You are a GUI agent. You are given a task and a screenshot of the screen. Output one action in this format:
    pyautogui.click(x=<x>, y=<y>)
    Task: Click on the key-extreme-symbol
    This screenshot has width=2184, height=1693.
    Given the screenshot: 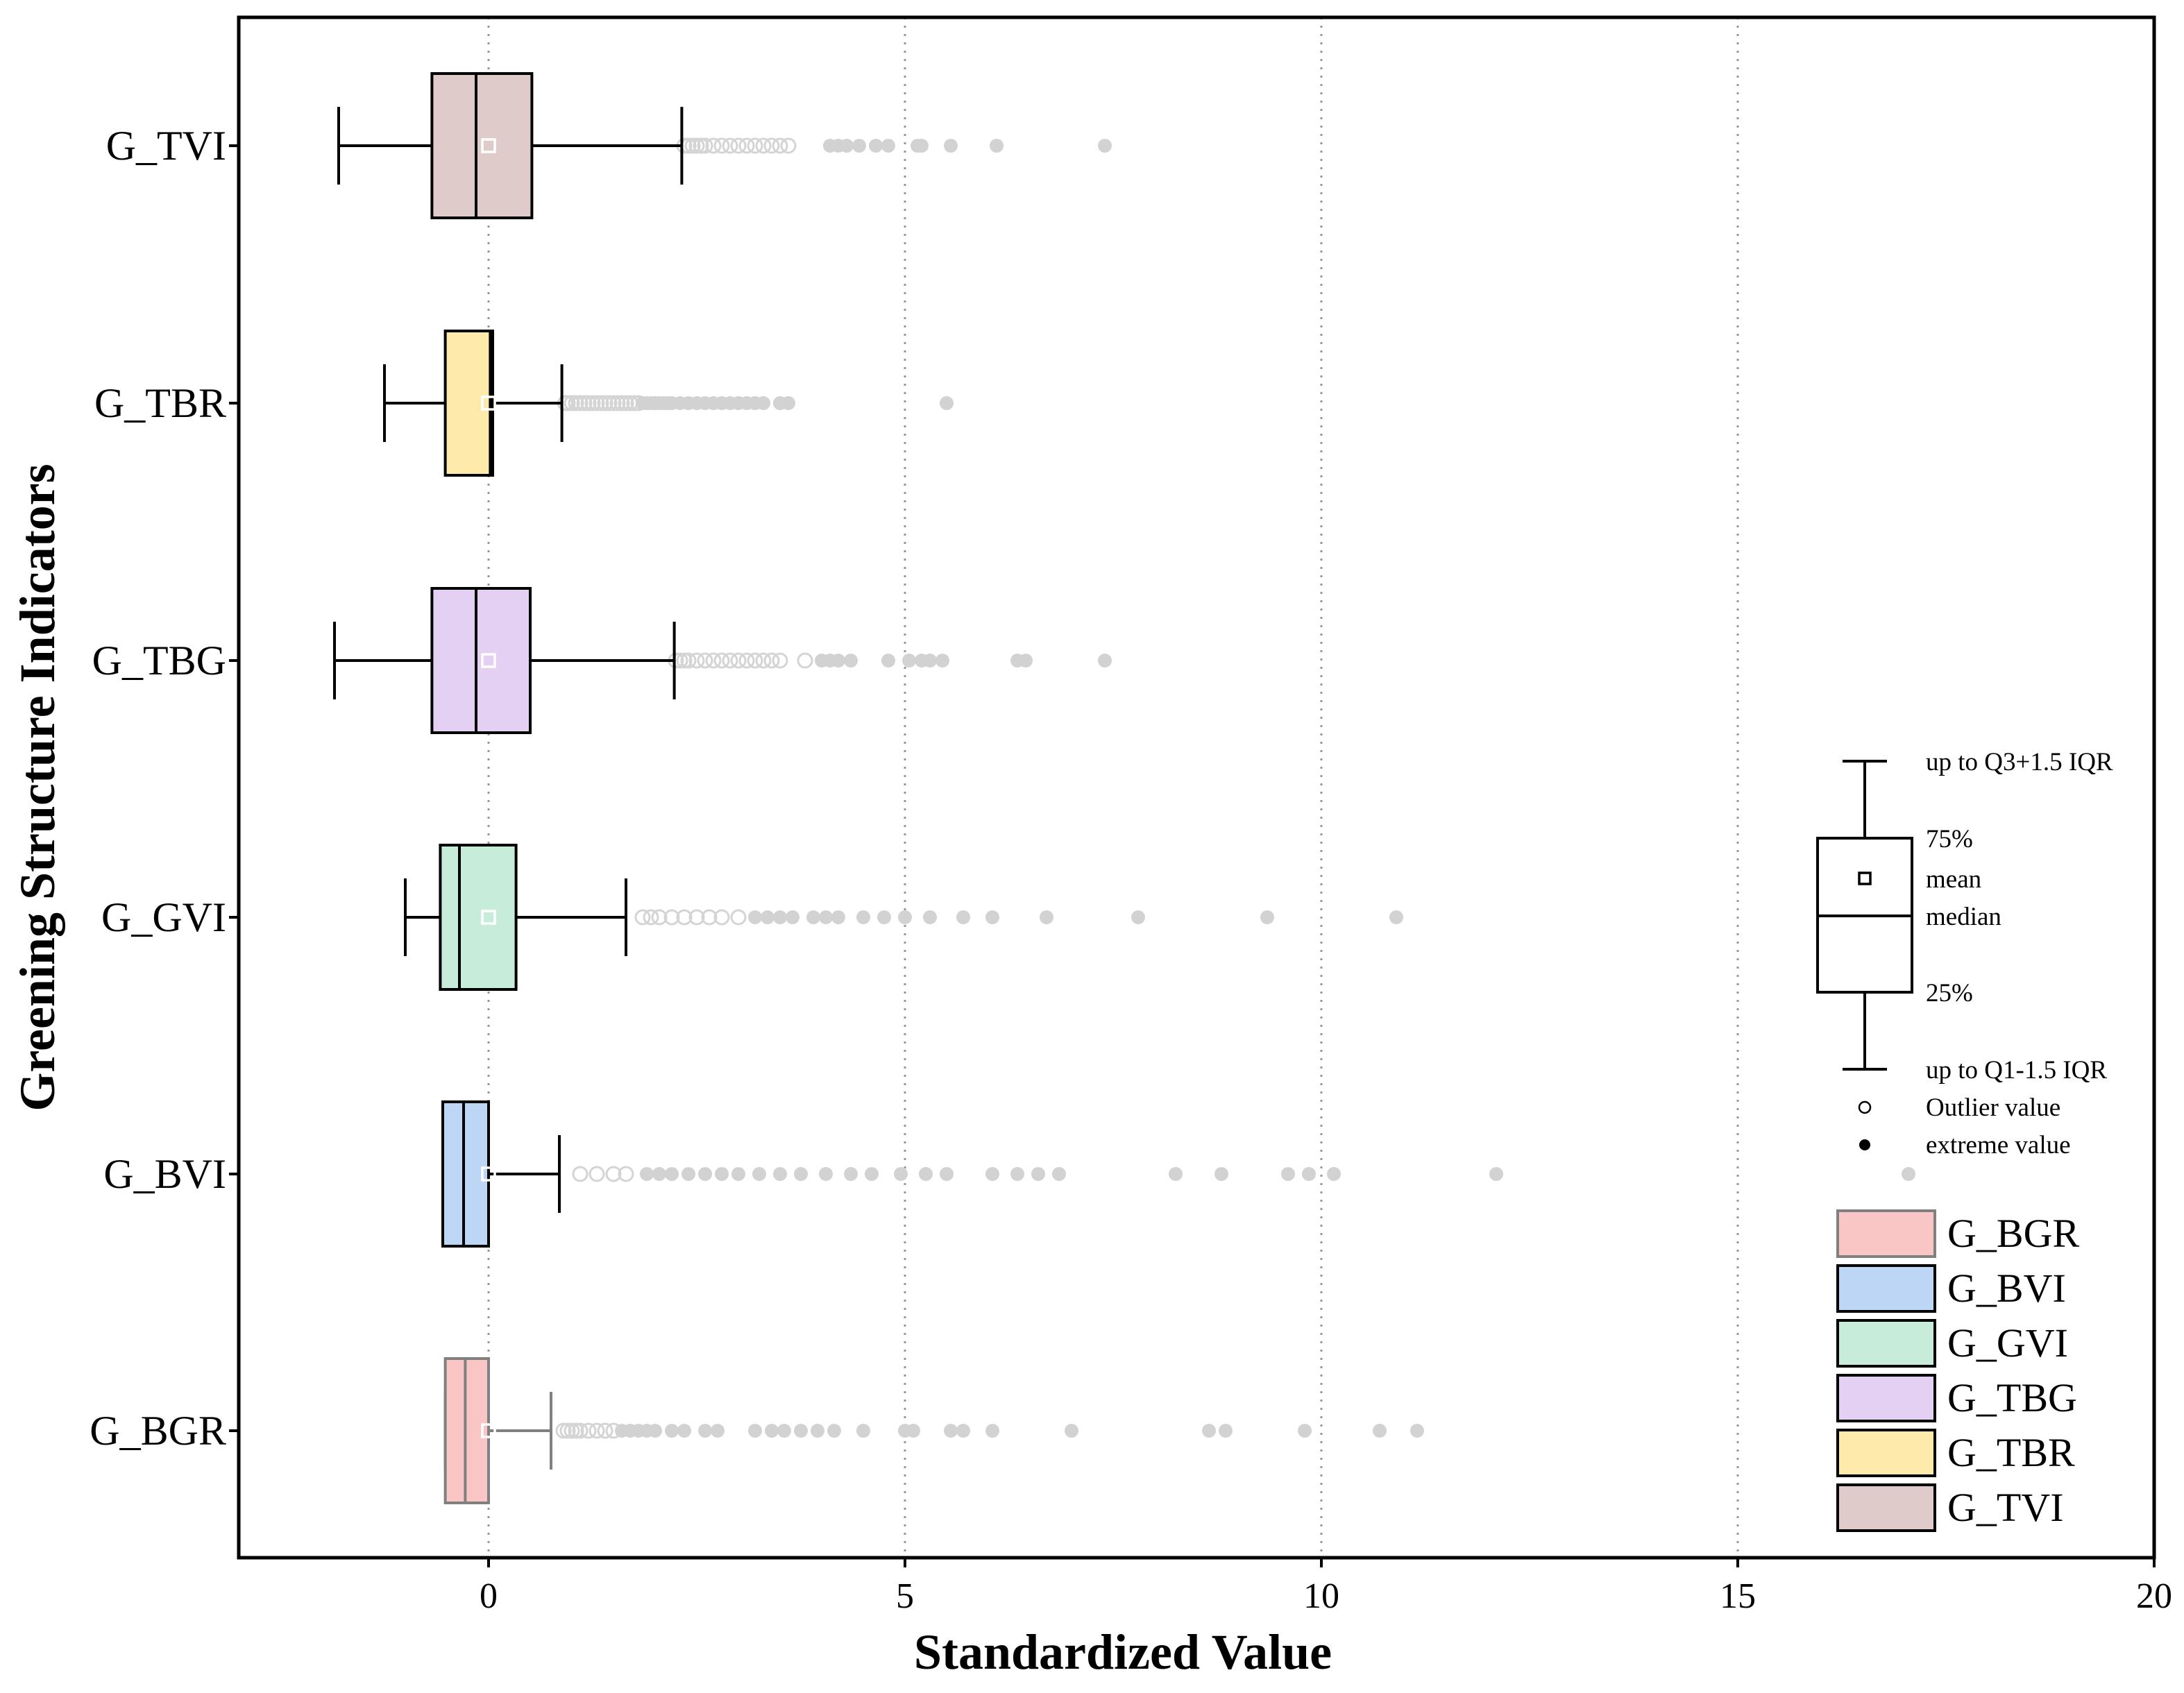 What is the action you would take?
    pyautogui.click(x=1864, y=1144)
    